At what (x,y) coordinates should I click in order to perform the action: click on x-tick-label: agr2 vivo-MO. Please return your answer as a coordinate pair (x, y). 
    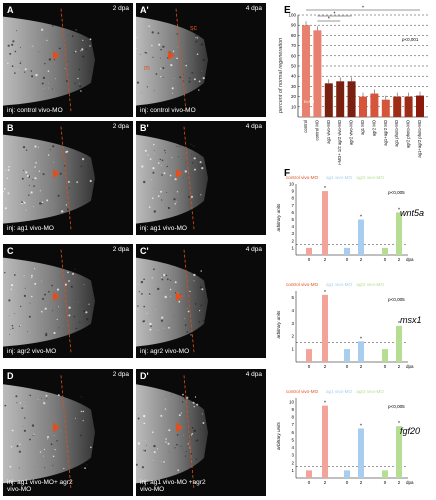
    Looking at the image, I should click on (351, 132).